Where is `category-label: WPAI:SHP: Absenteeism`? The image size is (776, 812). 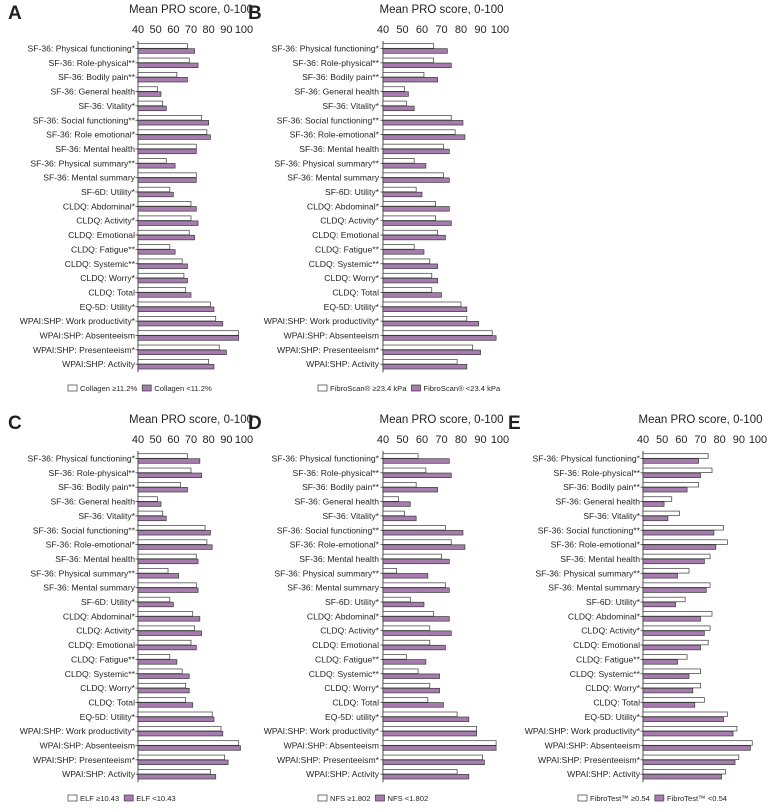 category-label: WPAI:SHP: Absenteeism is located at coordinates (87, 746).